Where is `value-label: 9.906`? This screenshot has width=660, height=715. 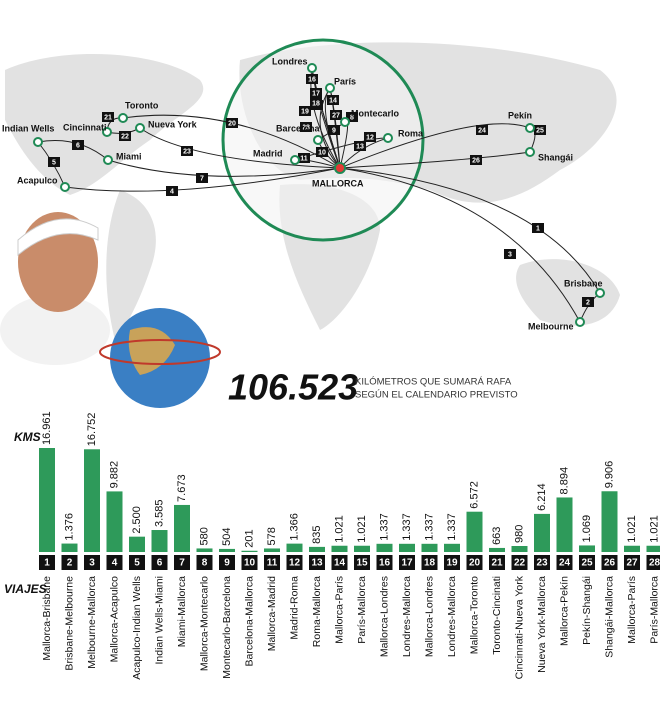 value-label: 9.906 is located at coordinates (609, 475).